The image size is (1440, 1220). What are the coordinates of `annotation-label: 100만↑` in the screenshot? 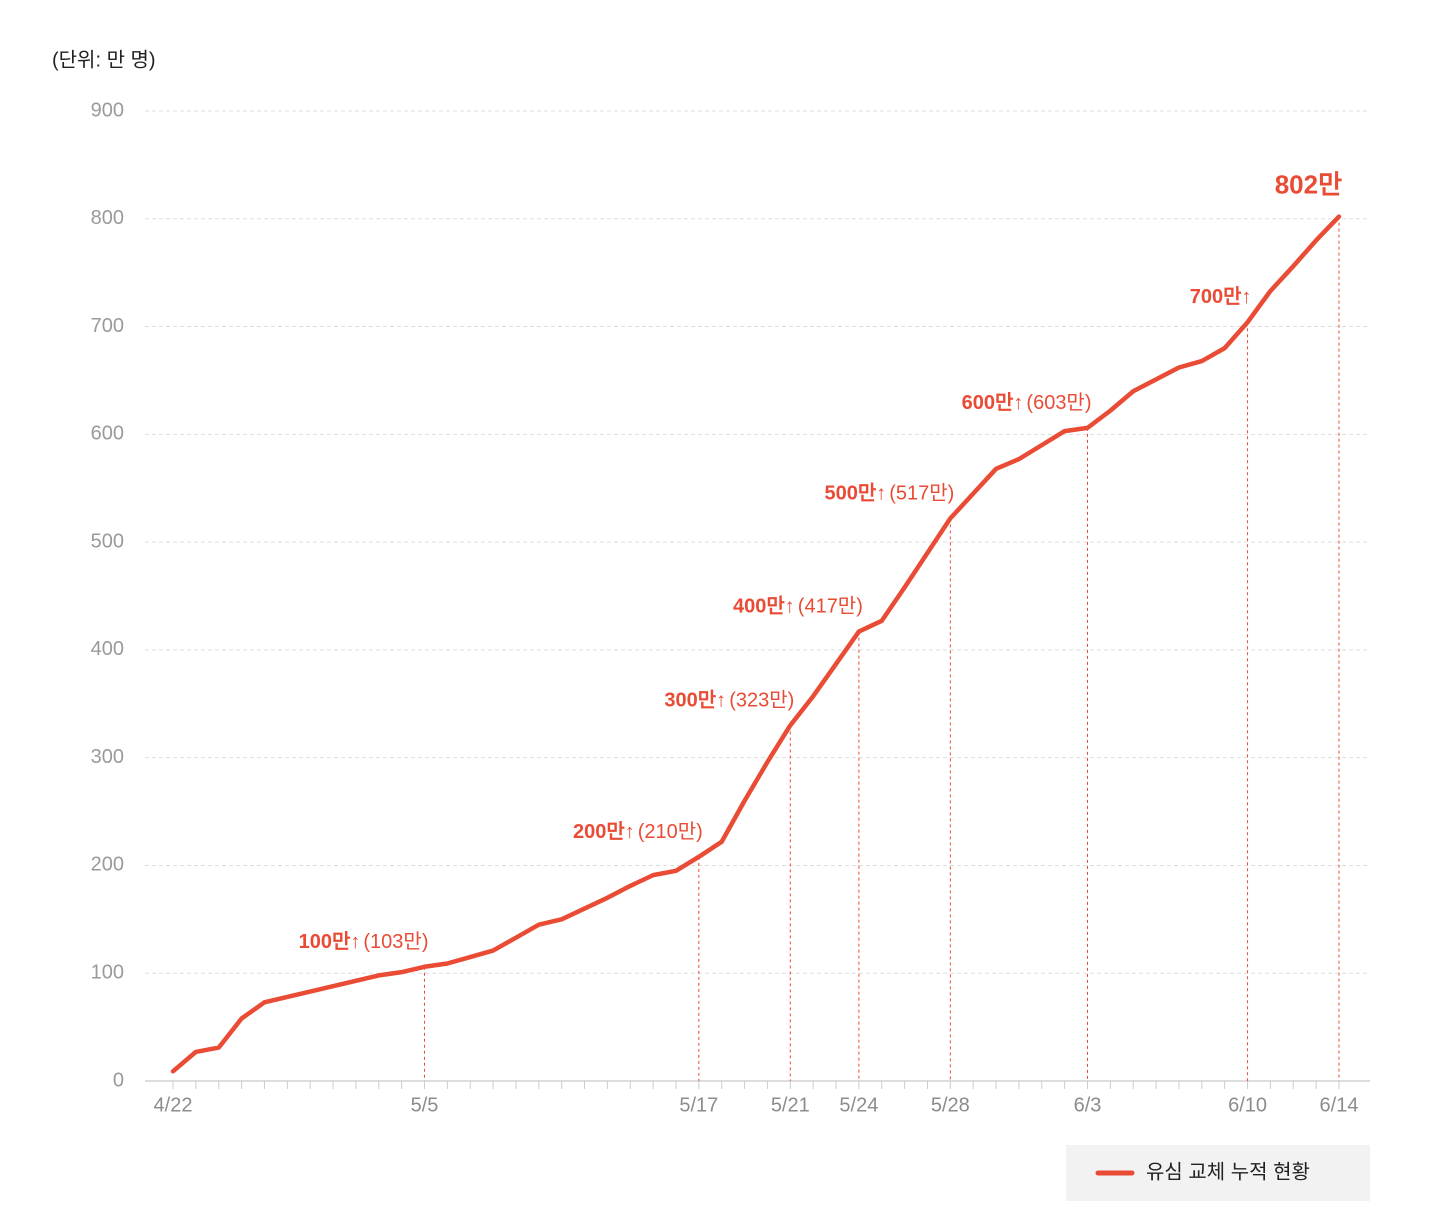 It's located at (330, 941).